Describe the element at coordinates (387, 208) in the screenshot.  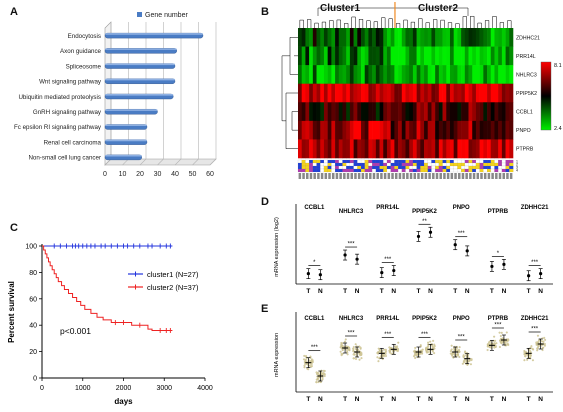
I see `gene-label: PRR14L` at that location.